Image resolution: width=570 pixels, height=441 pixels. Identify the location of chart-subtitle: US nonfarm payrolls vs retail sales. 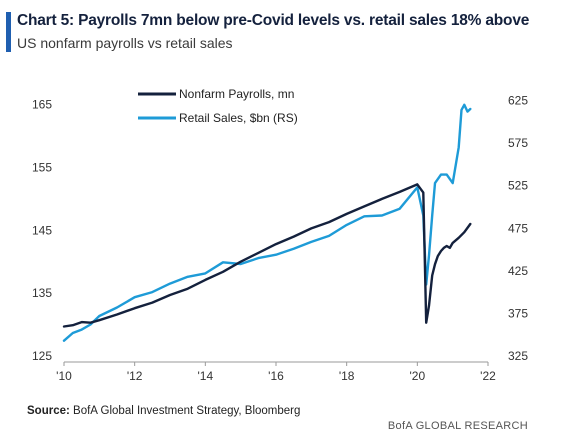
(125, 43).